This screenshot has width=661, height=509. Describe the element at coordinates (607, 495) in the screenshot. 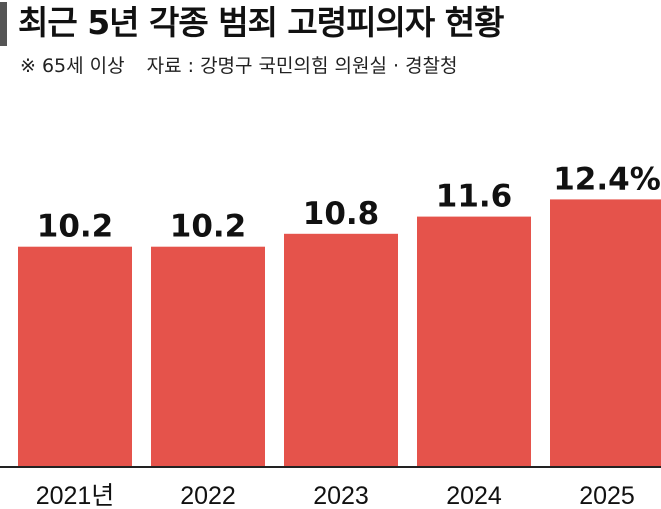

I see `category-label-5: 2025` at that location.